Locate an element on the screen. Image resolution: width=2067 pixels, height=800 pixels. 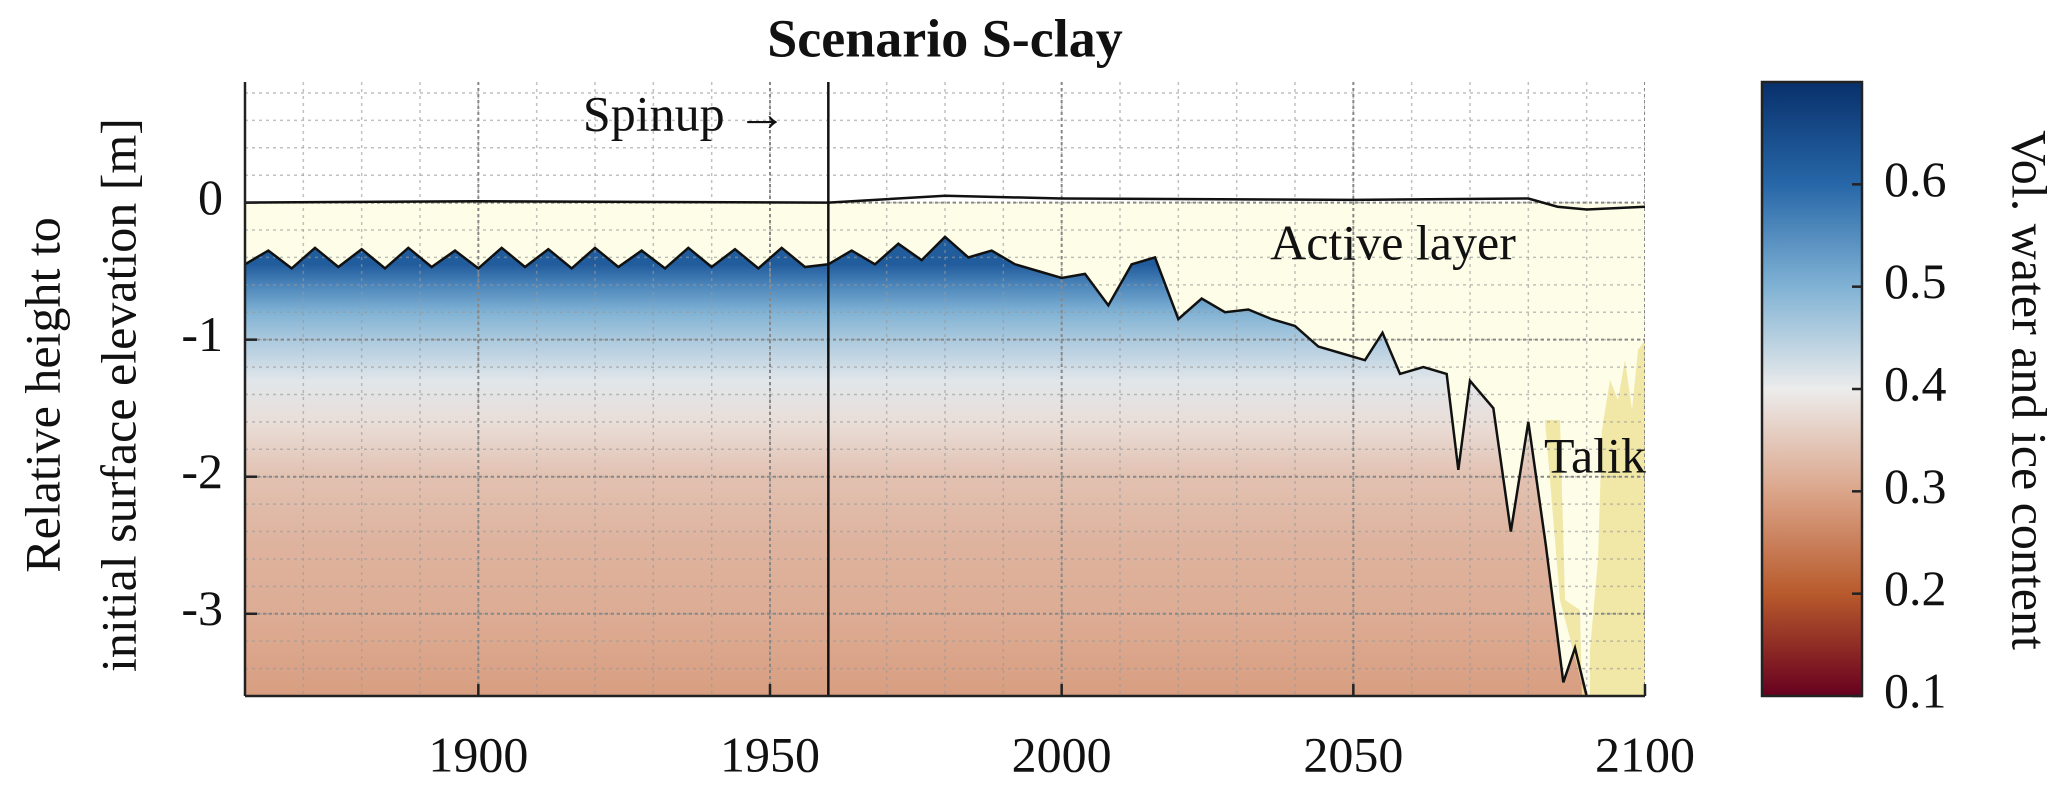
y-tick-label: -1 is located at coordinates (202, 334).